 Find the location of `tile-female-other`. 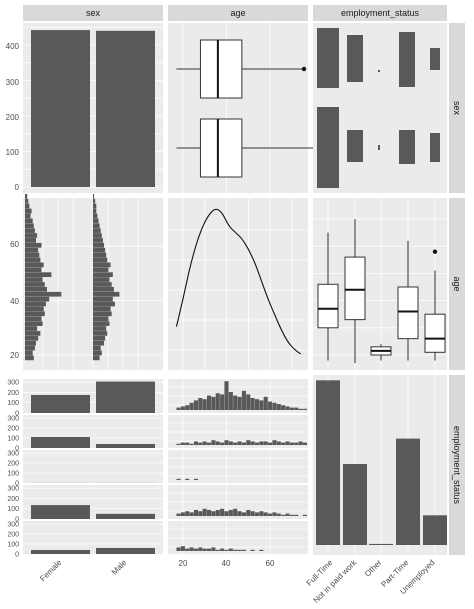

tile-female-other is located at coordinates (379, 147).